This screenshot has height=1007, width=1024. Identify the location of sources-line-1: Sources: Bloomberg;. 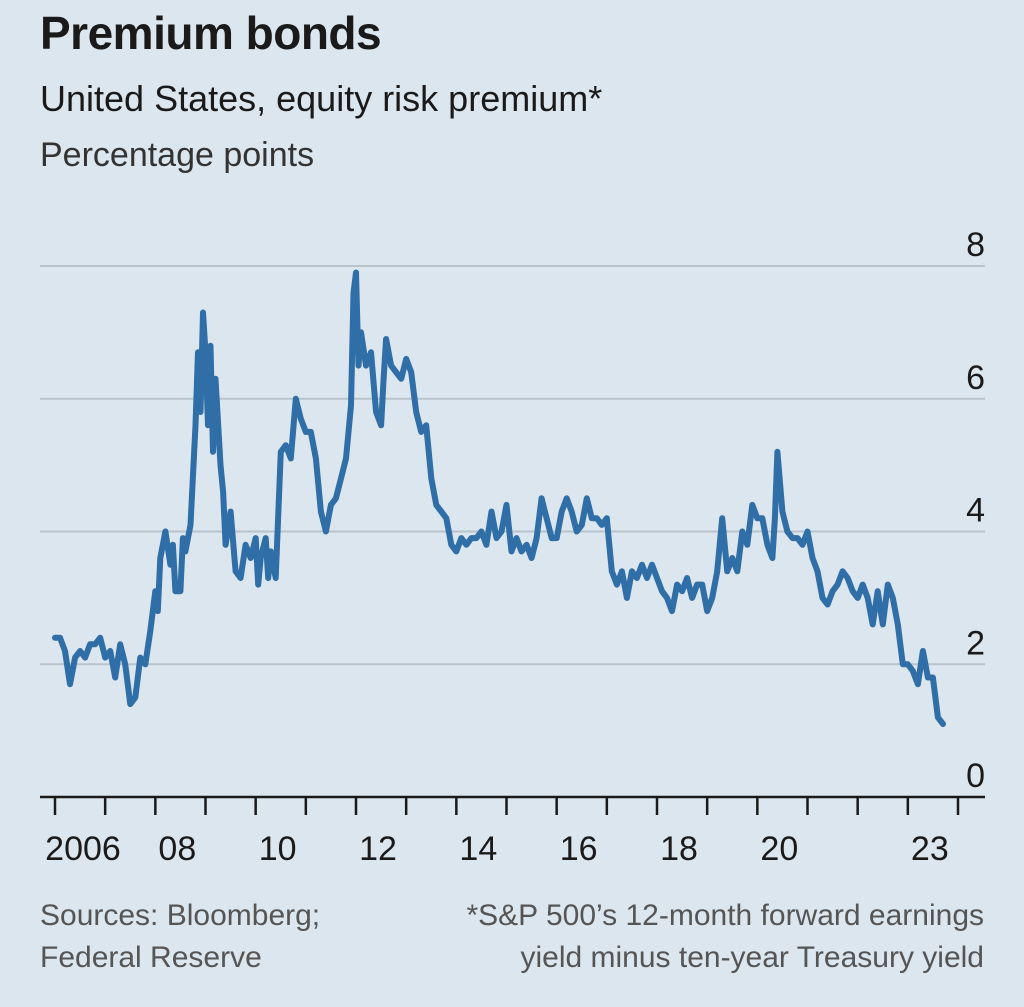
(180, 915).